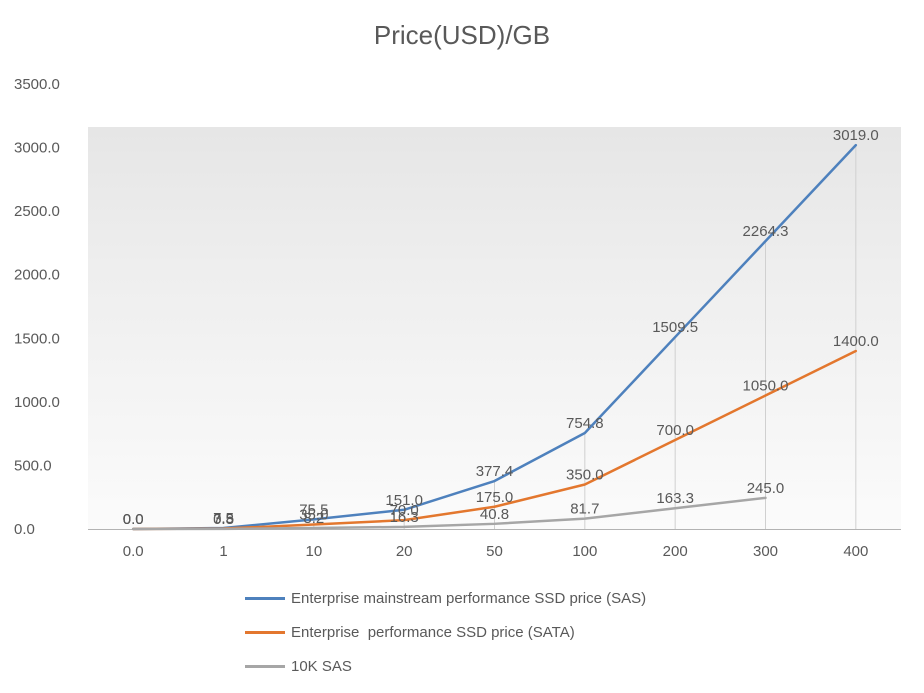 The height and width of the screenshot is (693, 924). I want to click on x-tick-label: 400, so click(855, 551).